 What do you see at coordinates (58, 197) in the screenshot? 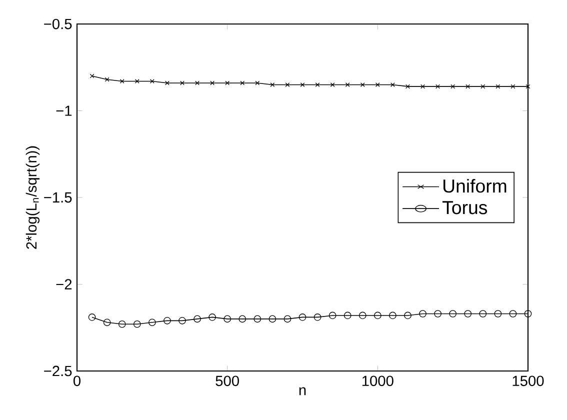
I see `y-tick-label: −1.5` at bounding box center [58, 197].